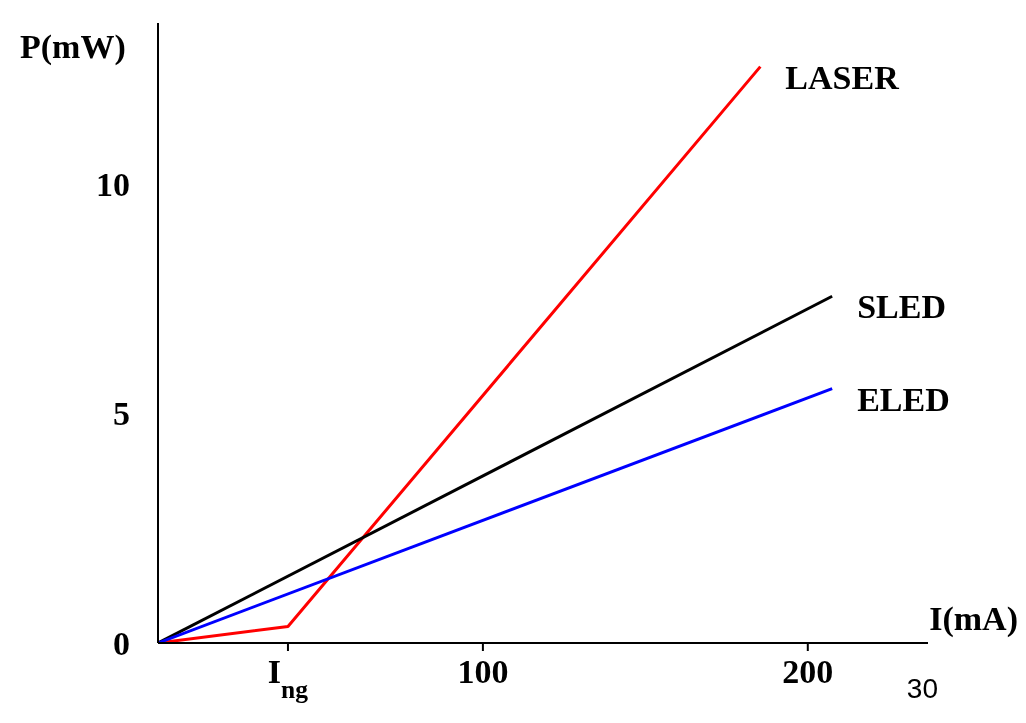  What do you see at coordinates (922, 689) in the screenshot?
I see `text: 30` at bounding box center [922, 689].